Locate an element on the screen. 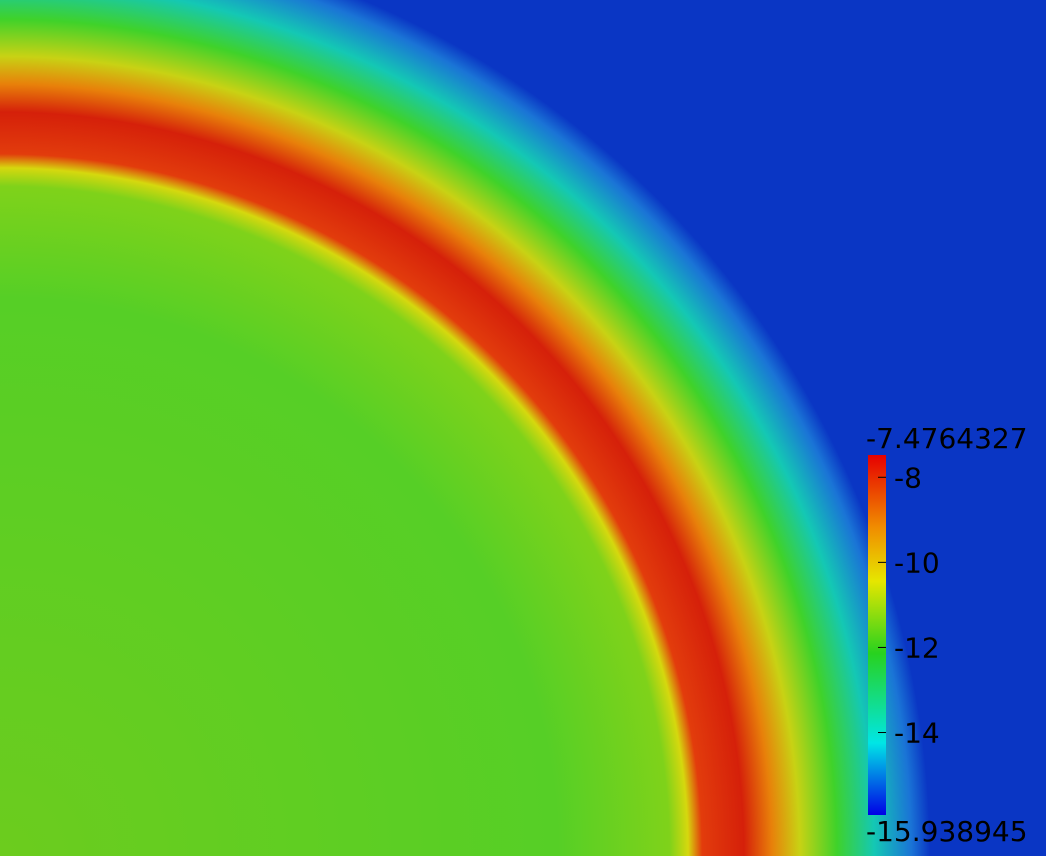  color-bar: -7.4764327 -15.938945 -8 -10 -12 -14 is located at coordinates (947, 635).